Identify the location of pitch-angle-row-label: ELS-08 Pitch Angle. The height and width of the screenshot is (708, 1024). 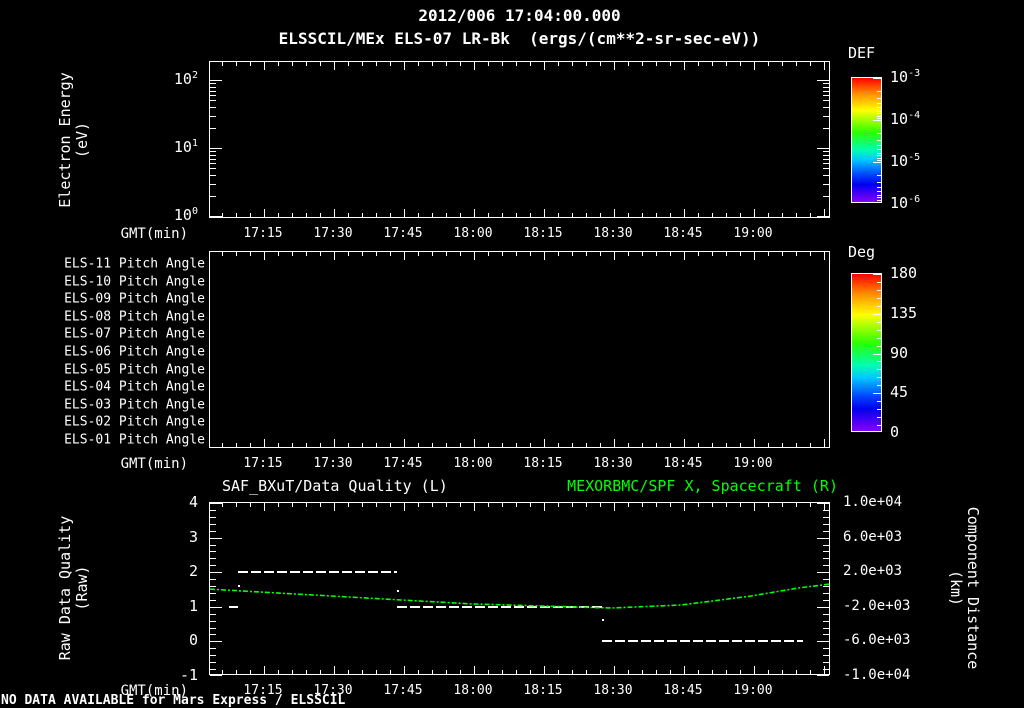
(134, 317).